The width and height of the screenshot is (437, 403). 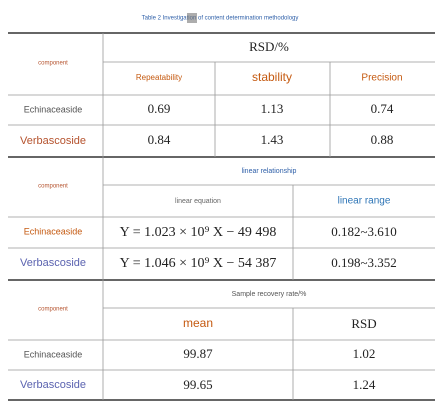 I want to click on icon, so click(x=192, y=18).